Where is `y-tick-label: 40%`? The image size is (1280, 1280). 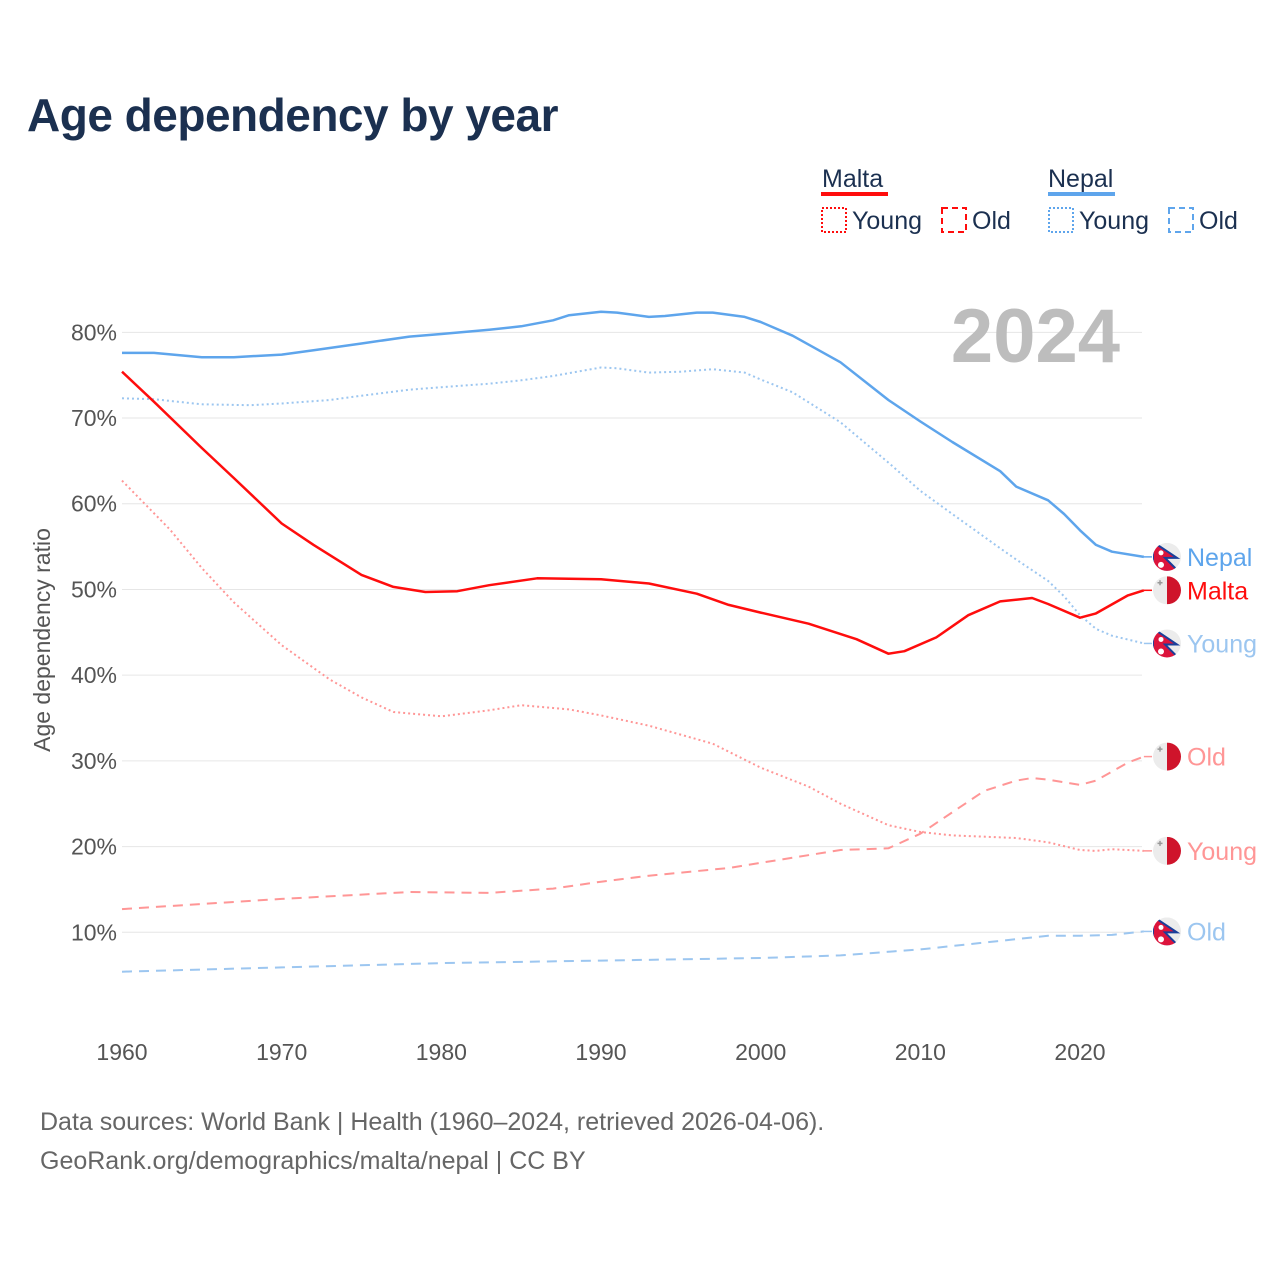 y-tick-label: 40% is located at coordinates (94, 675).